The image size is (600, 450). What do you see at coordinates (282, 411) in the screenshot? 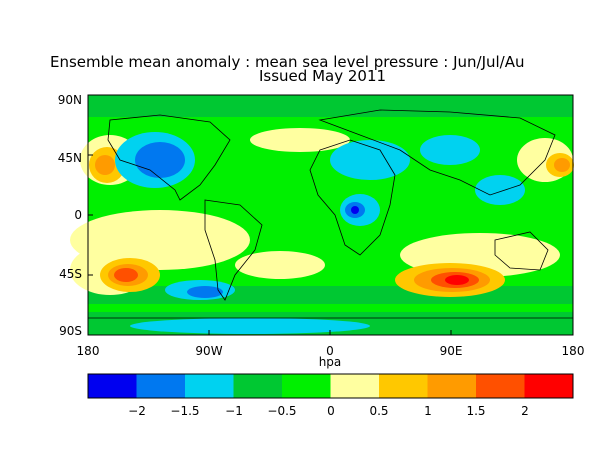
I see `colorbar-tick-label: −0.5` at bounding box center [282, 411].